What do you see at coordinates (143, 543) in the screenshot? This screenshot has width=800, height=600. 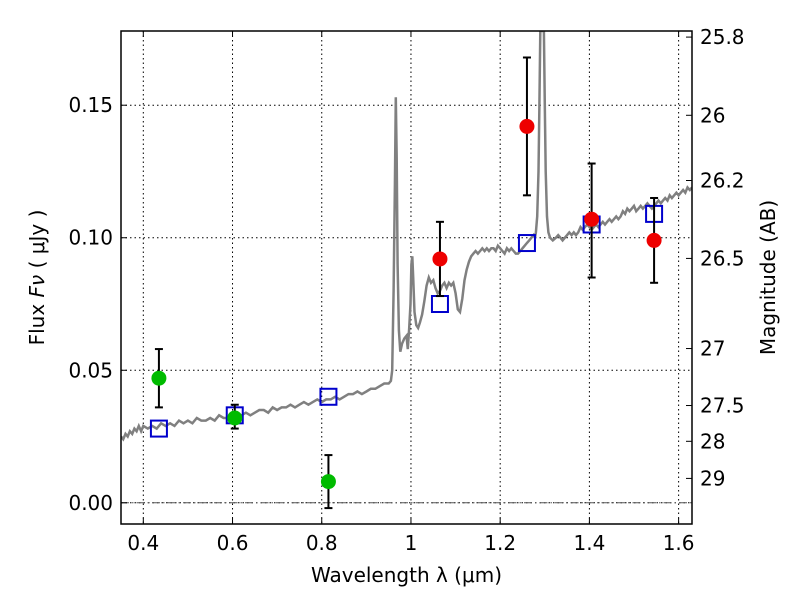 I see `x-tick-label: 0.4` at bounding box center [143, 543].